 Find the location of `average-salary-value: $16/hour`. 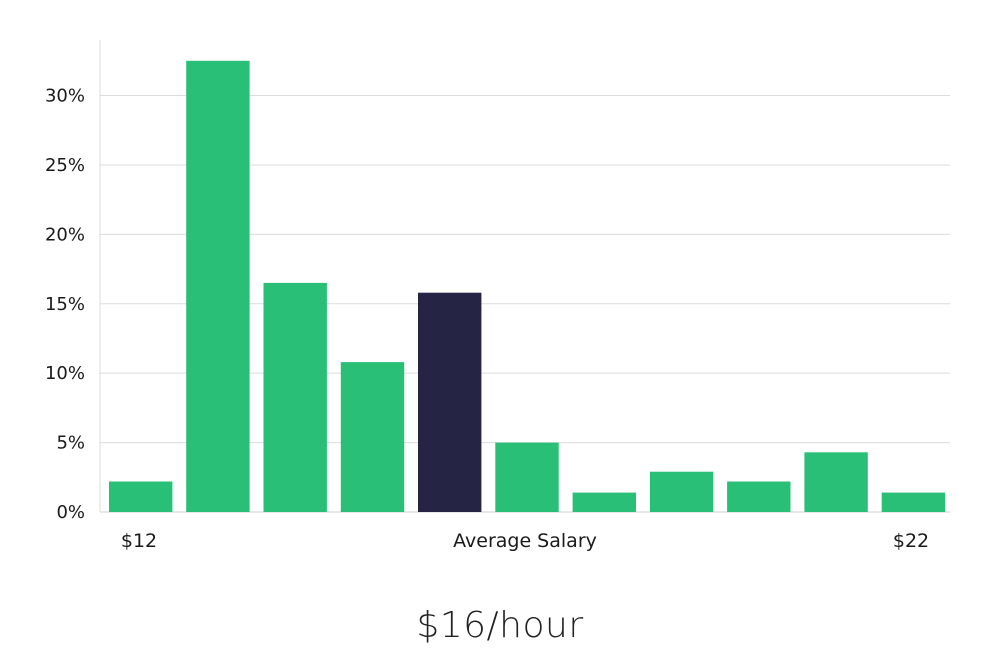

average-salary-value: $16/hour is located at coordinates (500, 625).